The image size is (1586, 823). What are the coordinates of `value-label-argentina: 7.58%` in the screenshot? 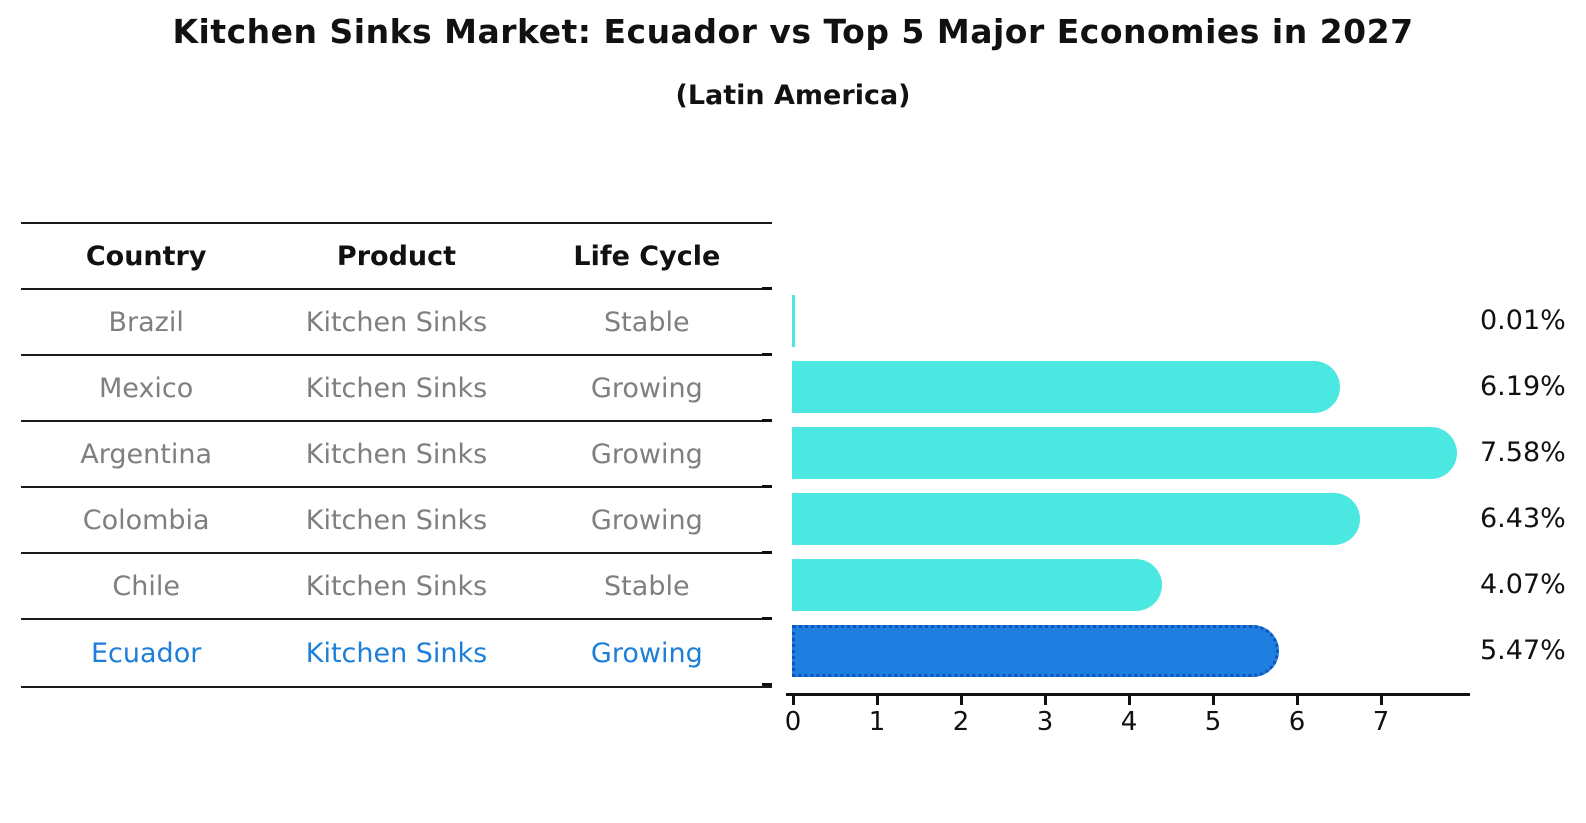 It's located at (1523, 452).